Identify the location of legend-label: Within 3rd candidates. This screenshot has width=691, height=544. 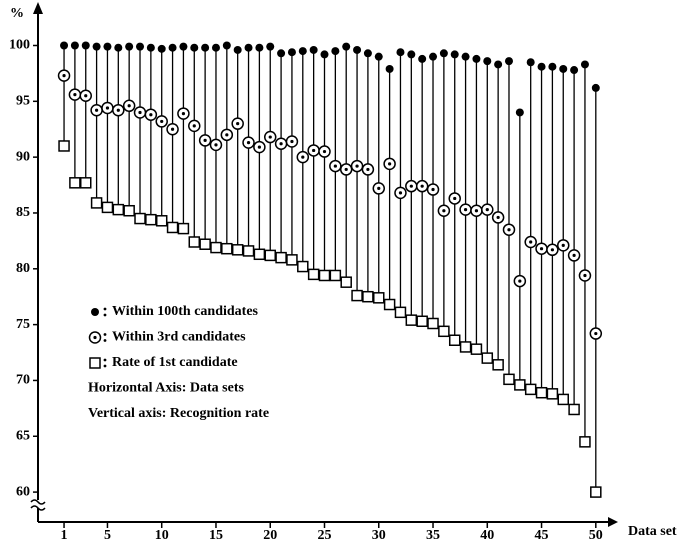
(179, 337).